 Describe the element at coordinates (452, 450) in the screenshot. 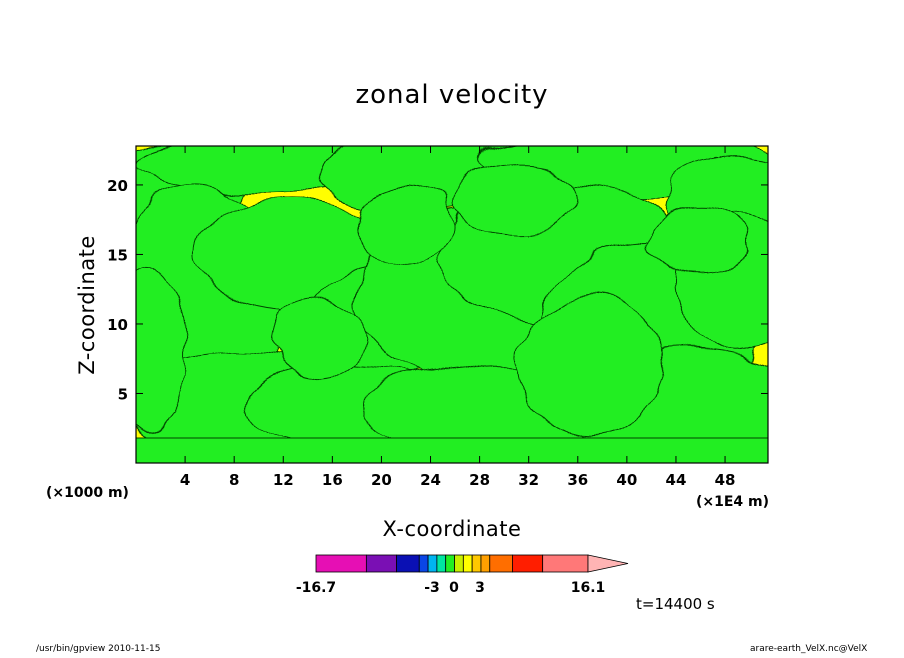

I see `surface-band` at that location.